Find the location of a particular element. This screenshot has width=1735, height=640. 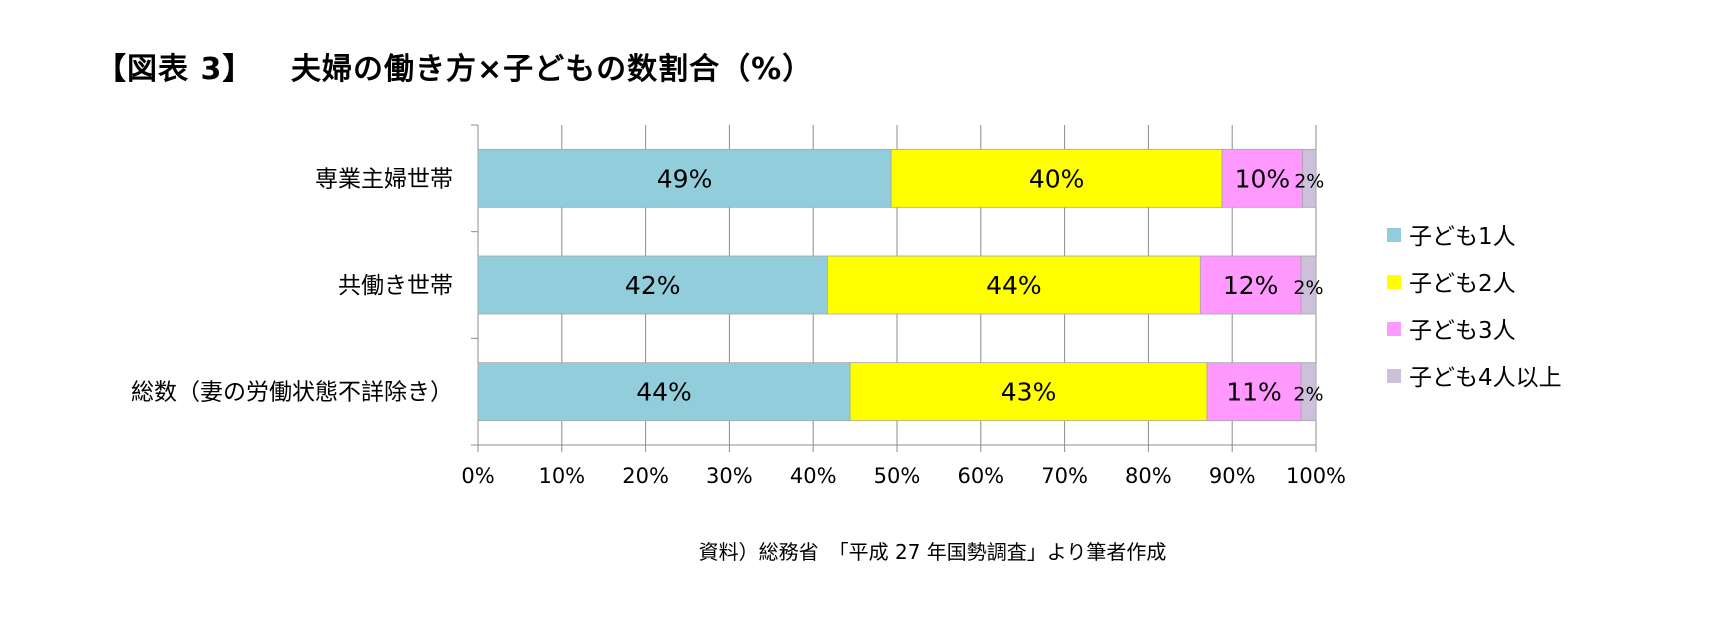

x-tick-label: 50% is located at coordinates (897, 476).